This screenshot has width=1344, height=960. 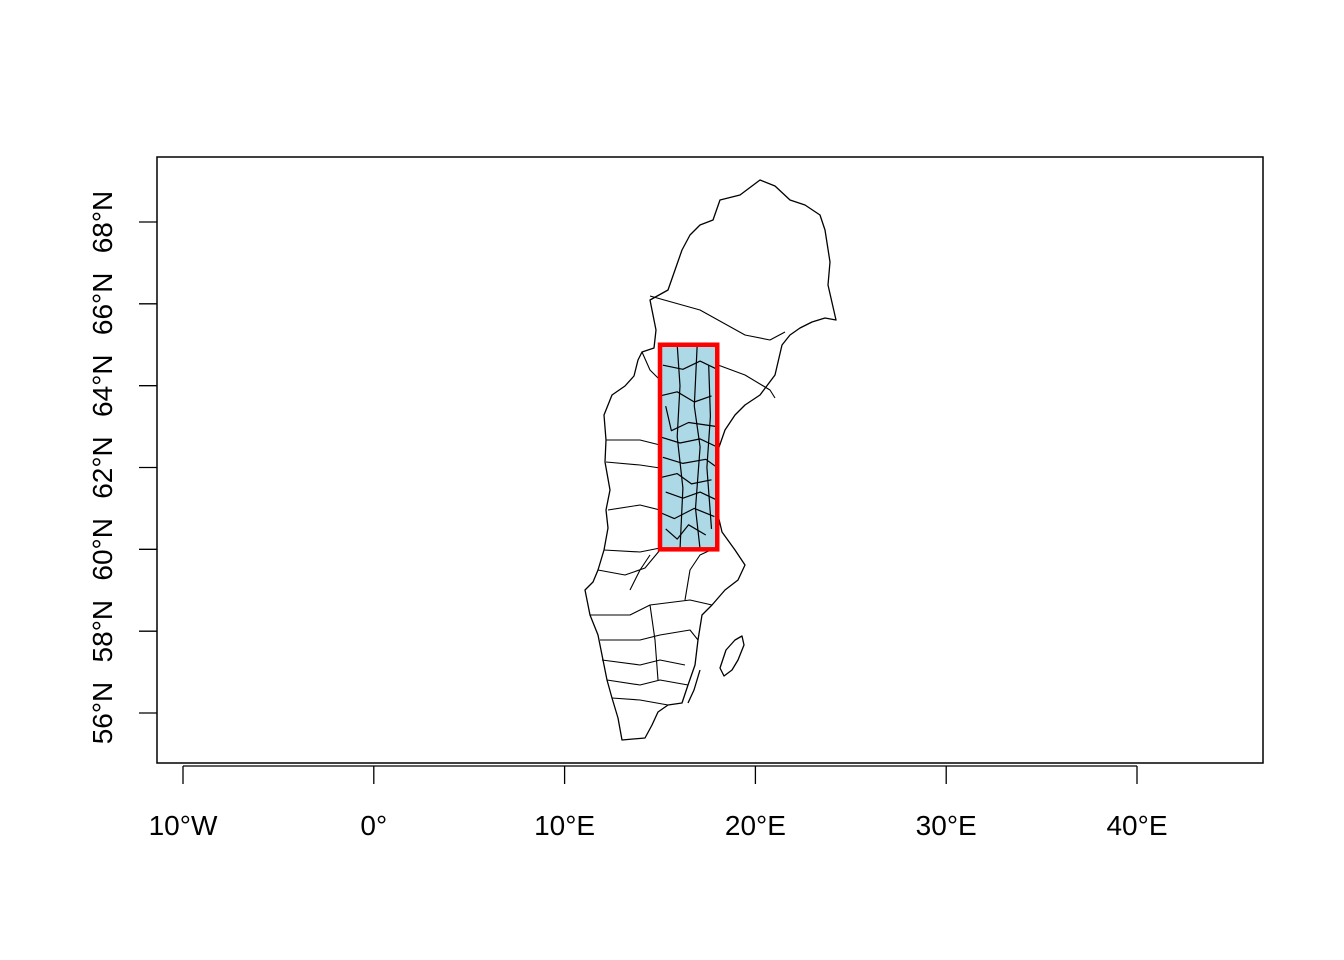 What do you see at coordinates (102, 467) in the screenshot?
I see `y-tick-label: 62°N` at bounding box center [102, 467].